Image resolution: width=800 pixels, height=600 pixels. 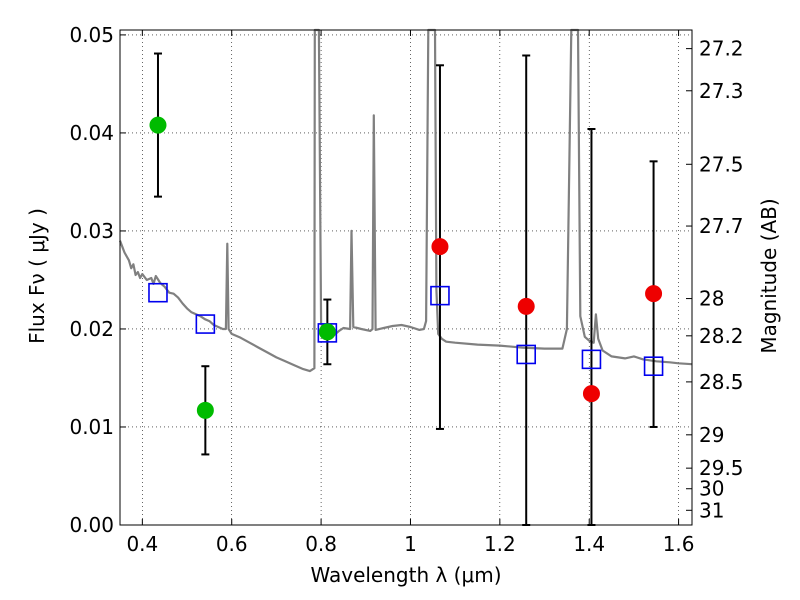 I want to click on x-tick-label: 1.2, so click(x=500, y=544).